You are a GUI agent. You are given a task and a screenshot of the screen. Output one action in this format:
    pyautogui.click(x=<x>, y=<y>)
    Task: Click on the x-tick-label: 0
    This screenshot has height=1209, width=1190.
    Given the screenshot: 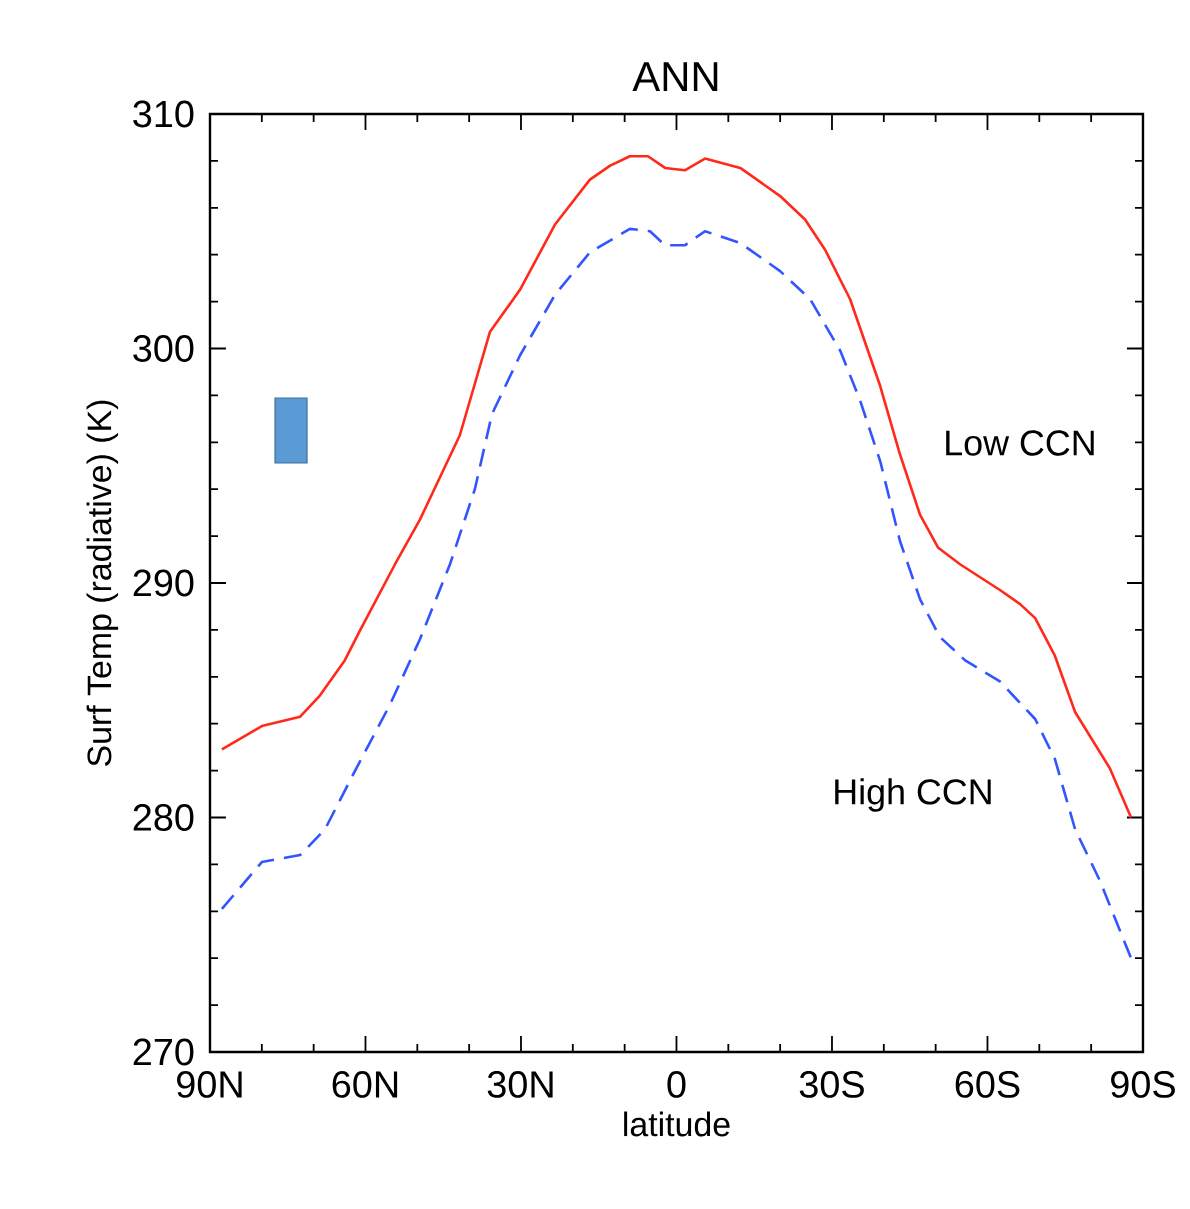 What is the action you would take?
    pyautogui.click(x=676, y=1084)
    